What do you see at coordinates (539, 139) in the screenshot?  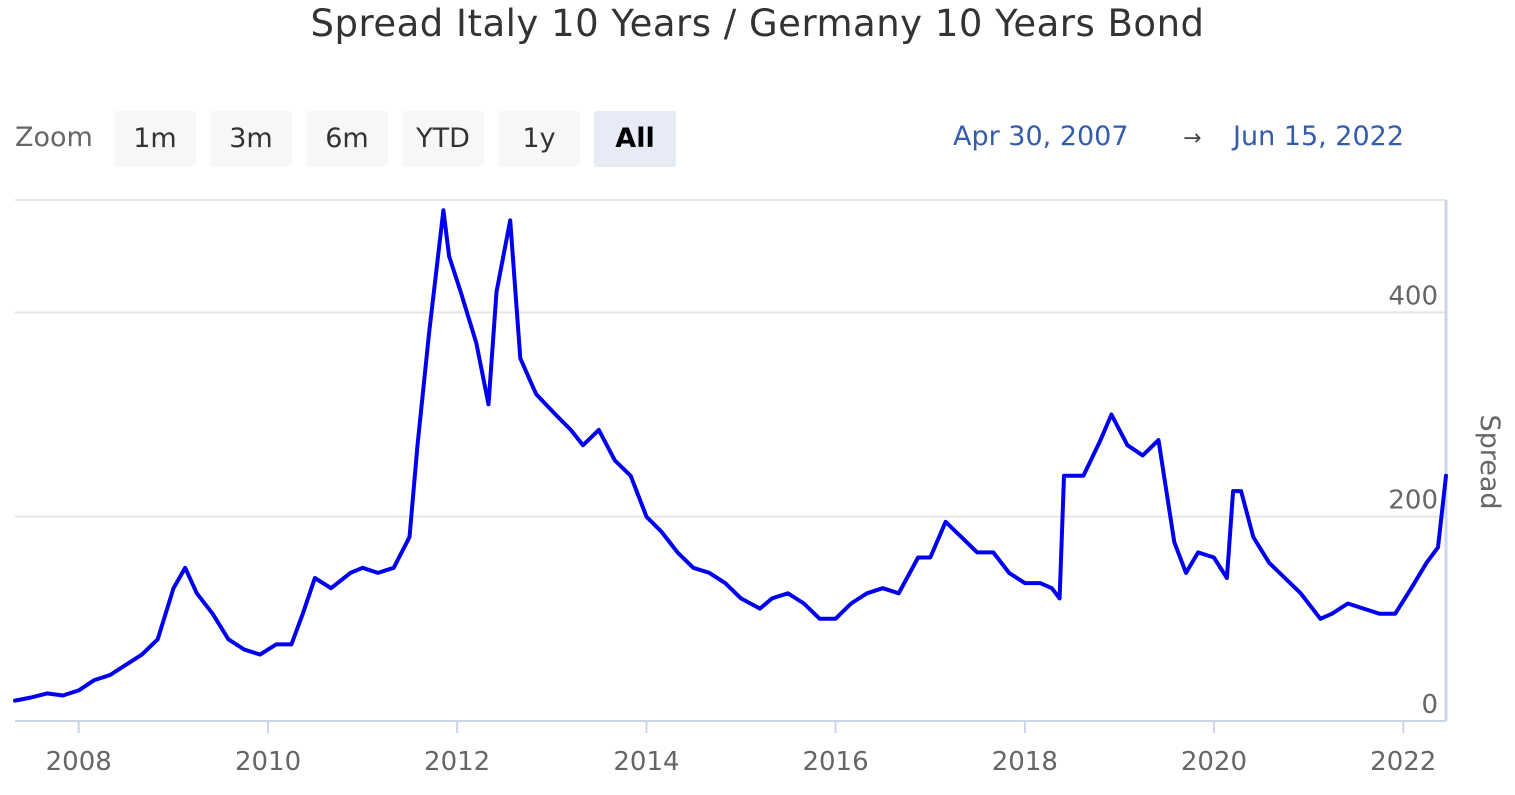 I see `zoom-1y-button: 1y` at bounding box center [539, 139].